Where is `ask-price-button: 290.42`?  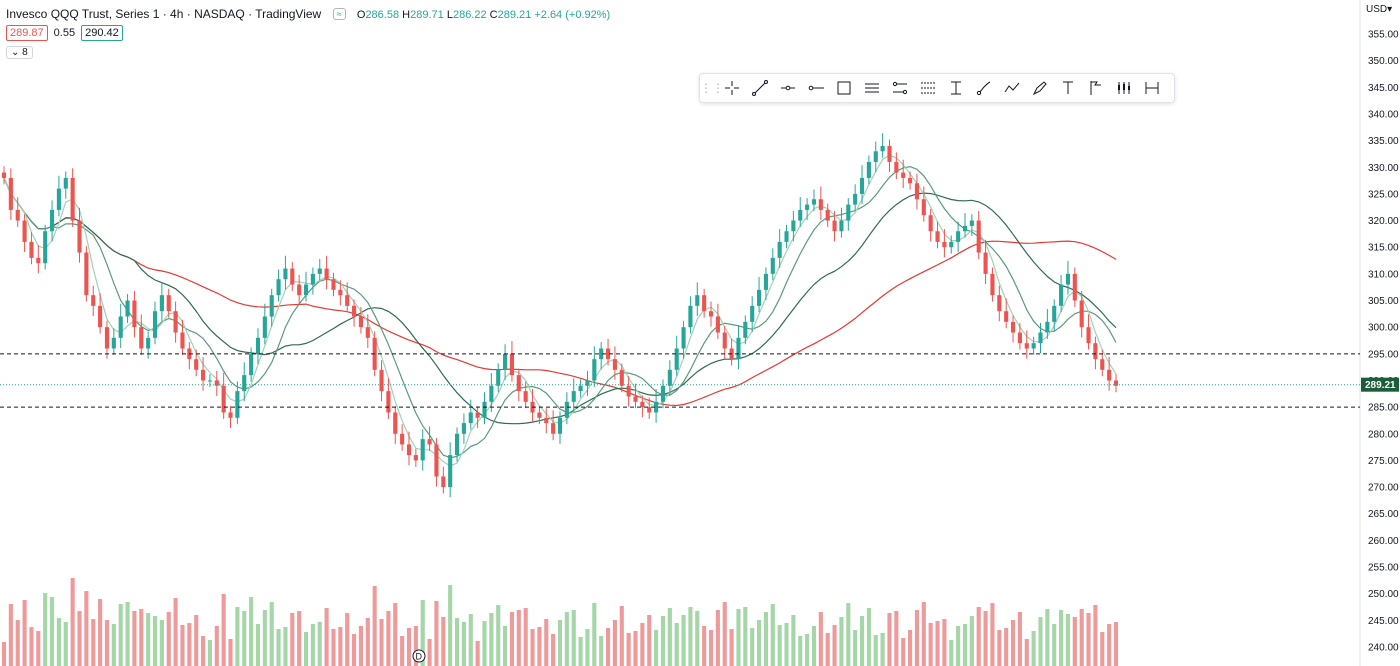
ask-price-button: 290.42 is located at coordinates (102, 33).